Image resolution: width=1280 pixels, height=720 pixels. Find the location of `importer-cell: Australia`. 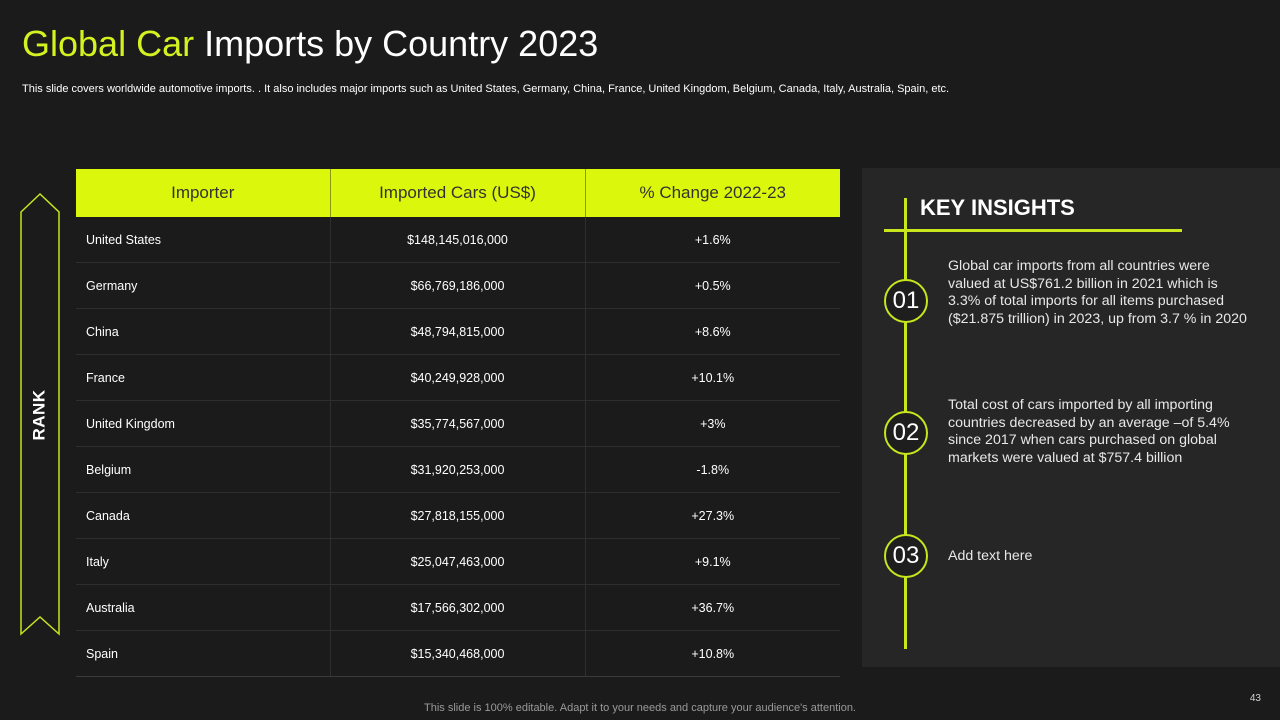

importer-cell: Australia is located at coordinates (203, 607).